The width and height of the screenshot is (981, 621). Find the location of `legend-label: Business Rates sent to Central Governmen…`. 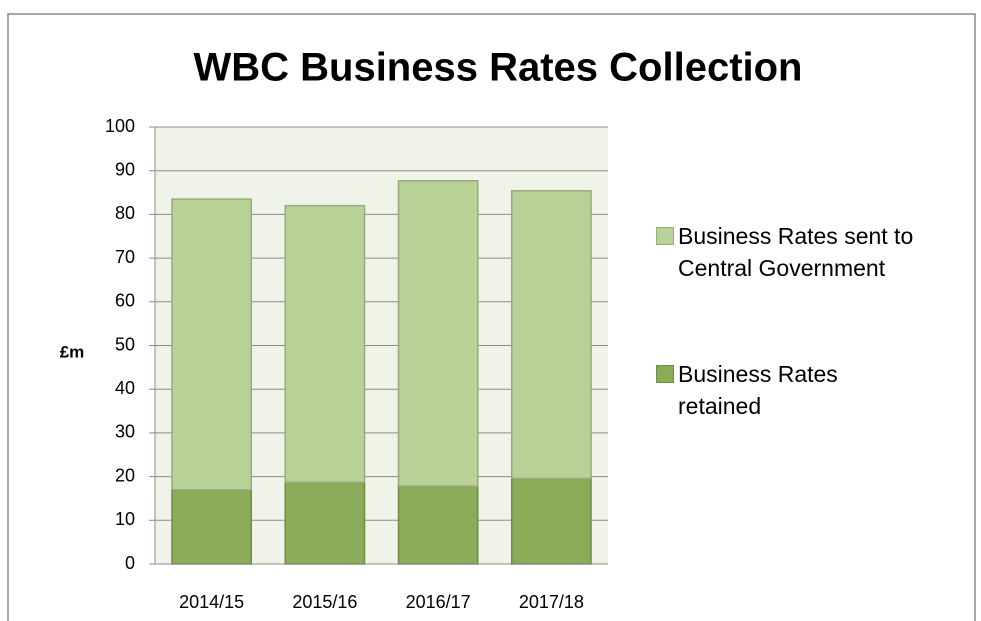

legend-label: Business Rates sent to Central Governmen… is located at coordinates (796, 252).